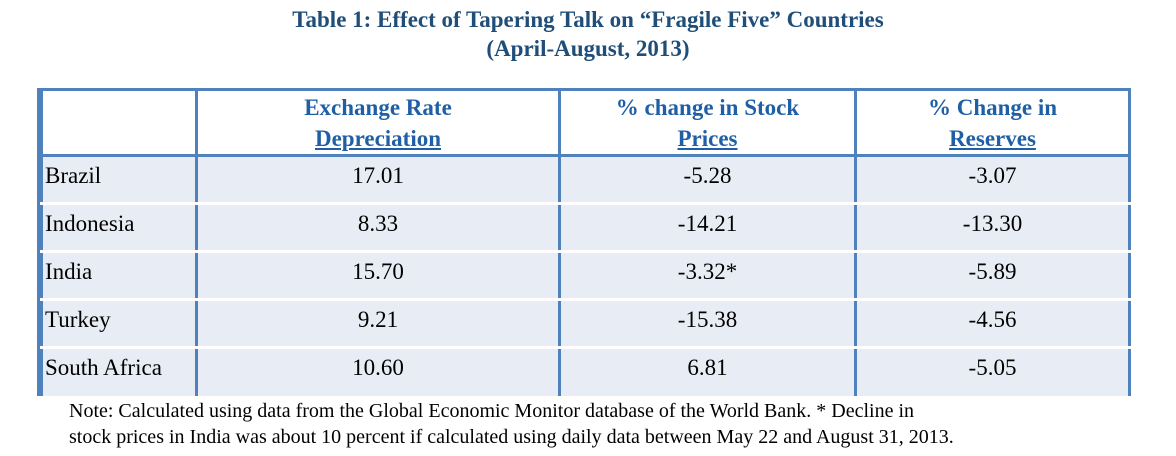 This screenshot has width=1176, height=456. Describe the element at coordinates (378, 180) in the screenshot. I see `exchange-rate-cell: 17.01` at that location.